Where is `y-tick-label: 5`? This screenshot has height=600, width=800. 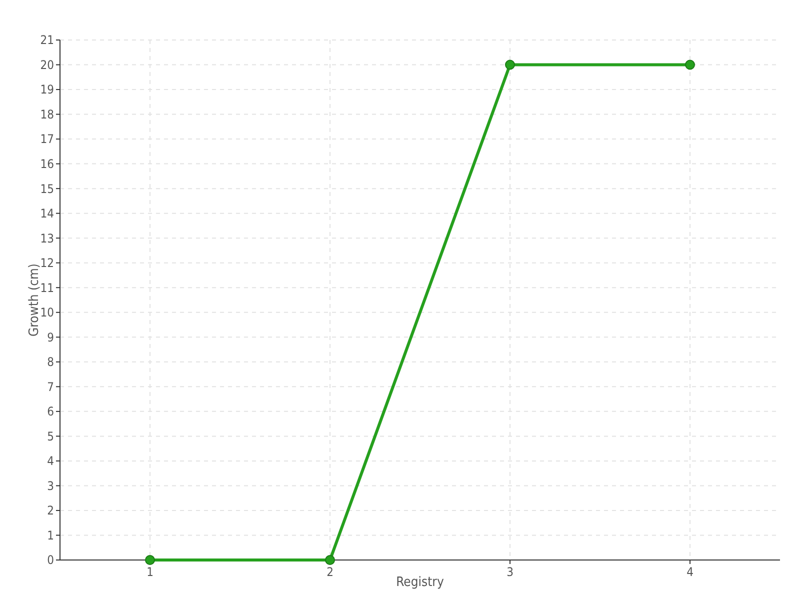
y-tick-label: 5 is located at coordinates (50, 436).